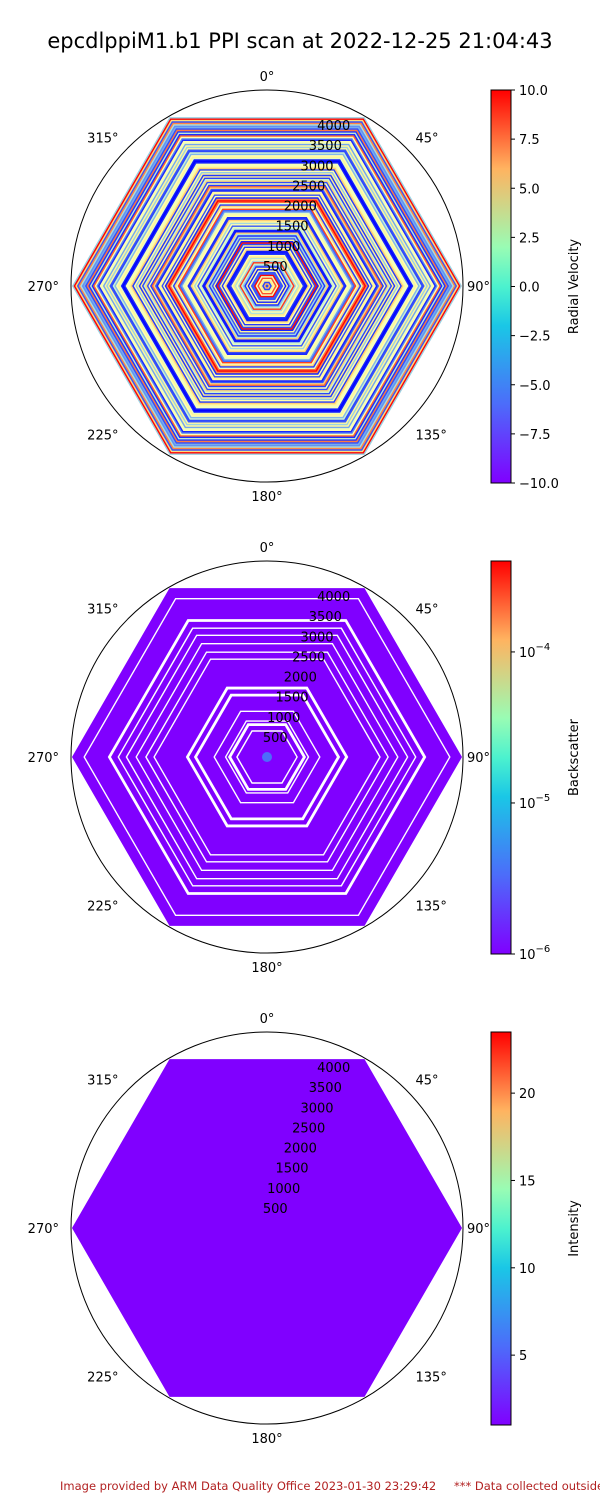 Image resolution: width=600 pixels, height=1500 pixels. What do you see at coordinates (529, 238) in the screenshot?
I see `colorbar-tick-label: 2.5` at bounding box center [529, 238].